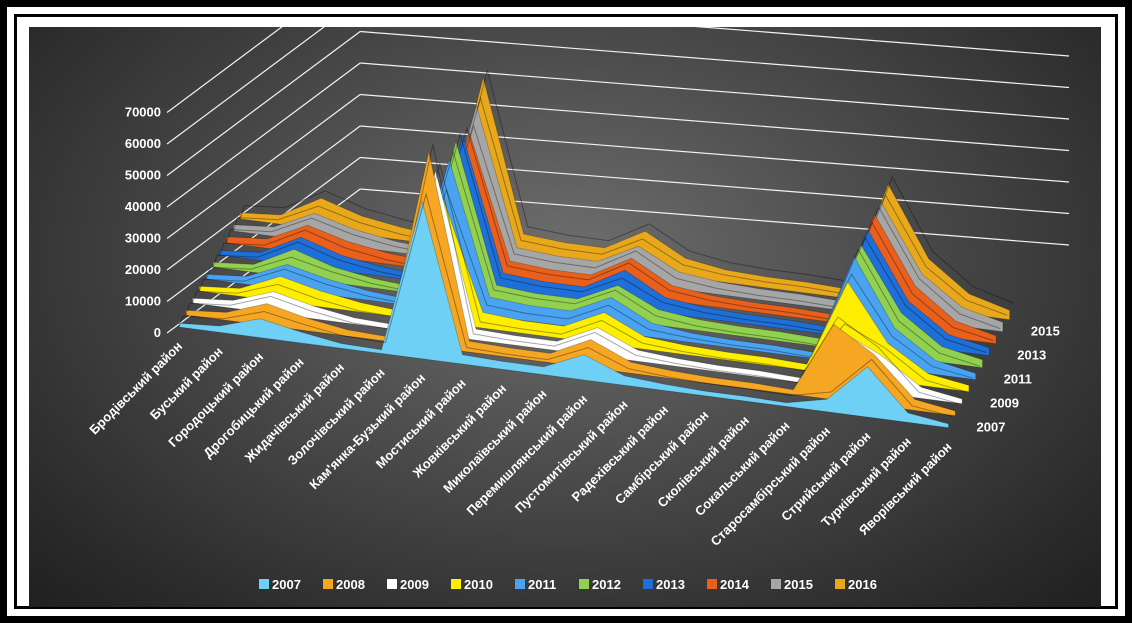 This screenshot has height=623, width=1132. Describe the element at coordinates (328, 584) in the screenshot. I see `legend-swatch-2008` at that location.